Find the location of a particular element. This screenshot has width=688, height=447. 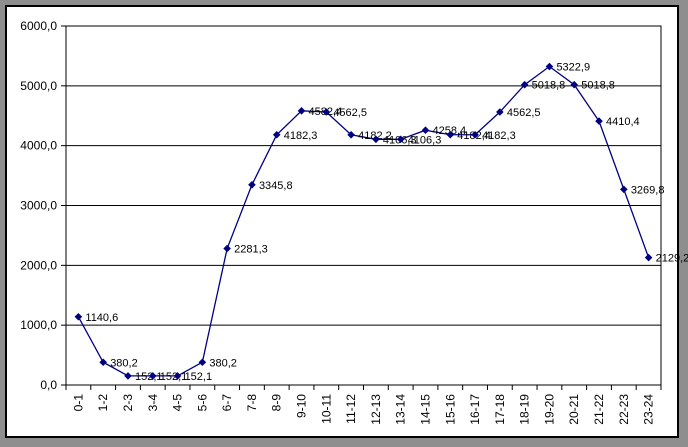

x-axis-label: 12-13 is located at coordinates (376, 409).